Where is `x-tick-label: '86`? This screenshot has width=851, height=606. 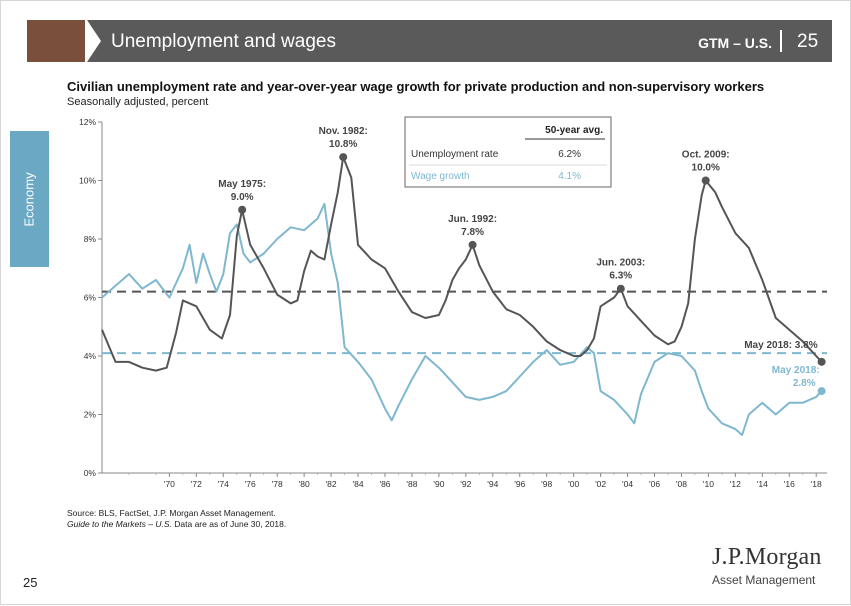 x-tick-label: '86 is located at coordinates (384, 484).